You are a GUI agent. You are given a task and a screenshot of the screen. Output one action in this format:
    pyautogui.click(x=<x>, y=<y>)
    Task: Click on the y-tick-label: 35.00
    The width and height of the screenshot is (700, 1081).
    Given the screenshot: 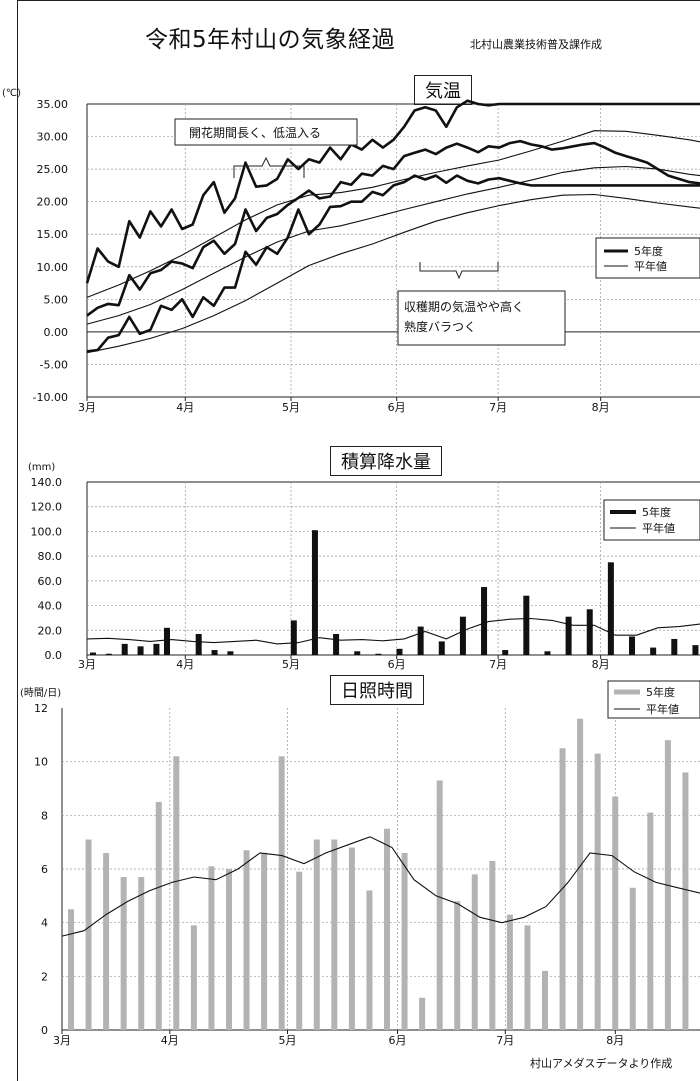 What is the action you would take?
    pyautogui.click(x=53, y=104)
    